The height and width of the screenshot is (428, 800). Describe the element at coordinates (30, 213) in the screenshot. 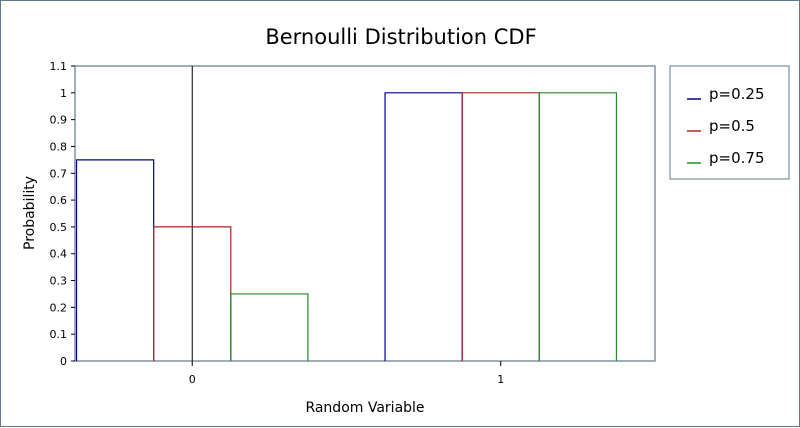

I see `y-axis-label: Probability` at that location.